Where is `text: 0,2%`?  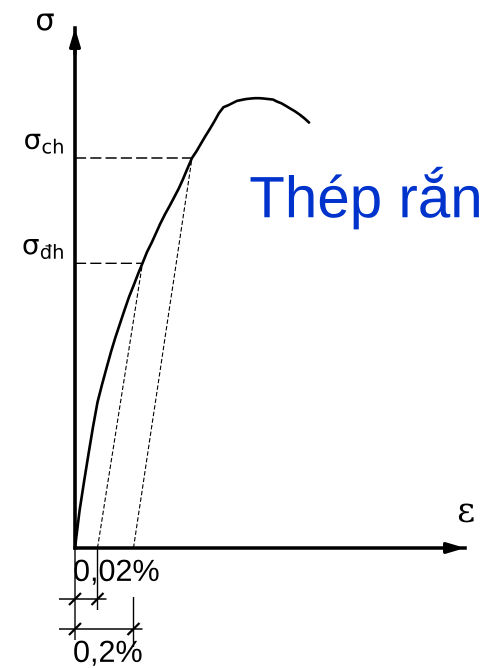
text: 0,2% is located at coordinates (108, 653).